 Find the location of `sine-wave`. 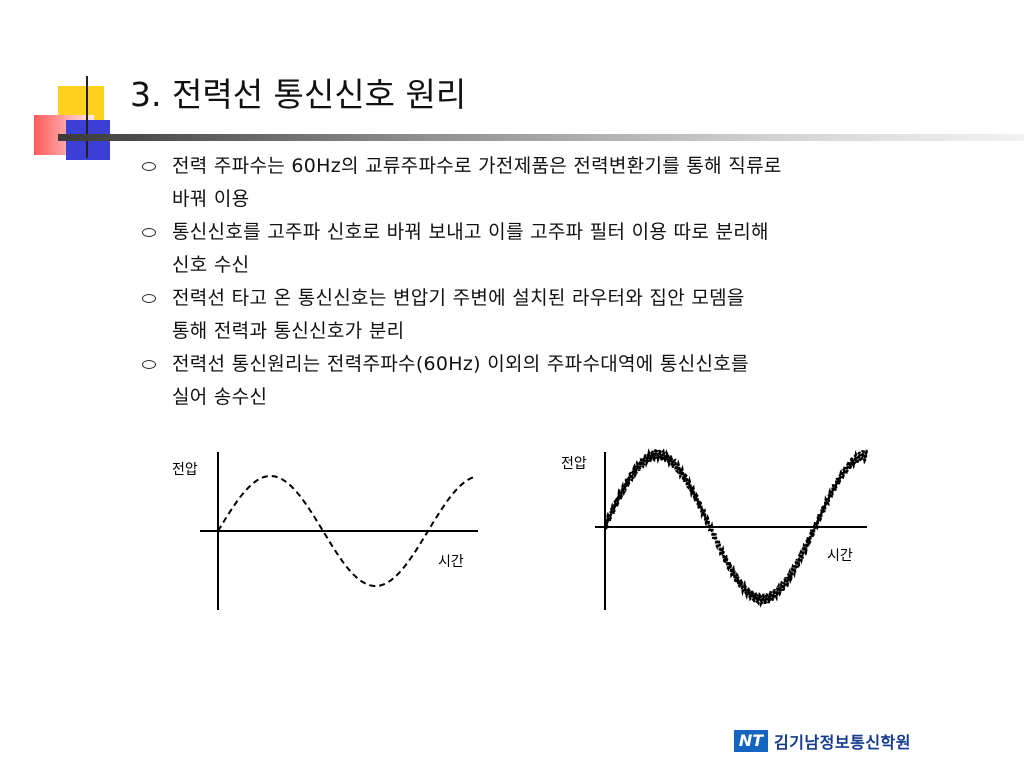

sine-wave is located at coordinates (347, 531).